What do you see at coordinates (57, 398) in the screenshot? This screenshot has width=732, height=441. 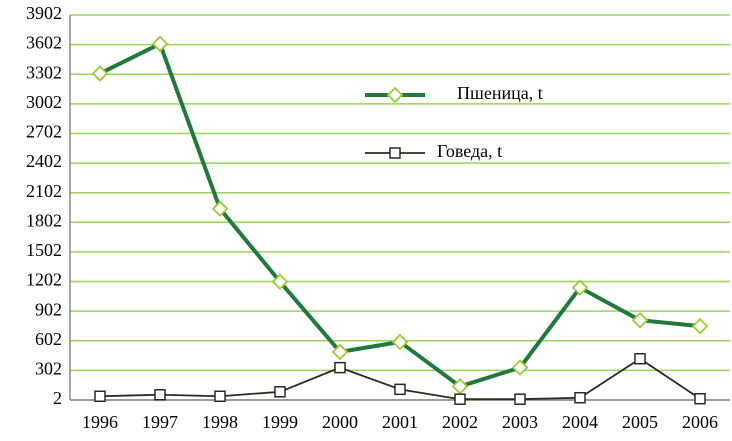 I see `y-tick-label: 2` at bounding box center [57, 398].